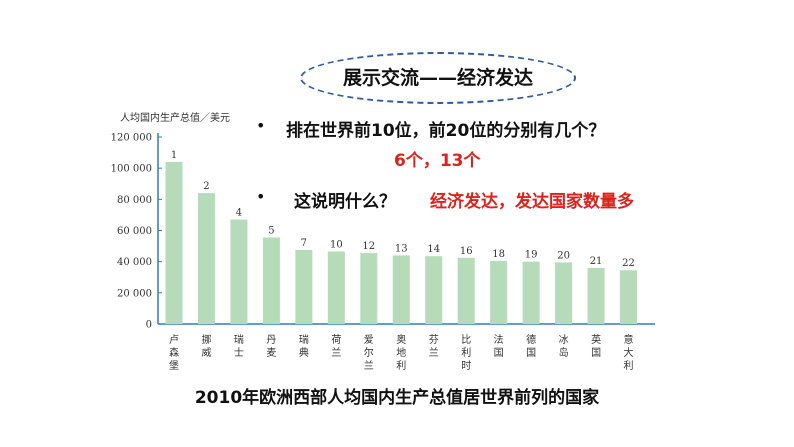  Describe the element at coordinates (531, 339) in the screenshot. I see `x-tick-label: 德` at that location.